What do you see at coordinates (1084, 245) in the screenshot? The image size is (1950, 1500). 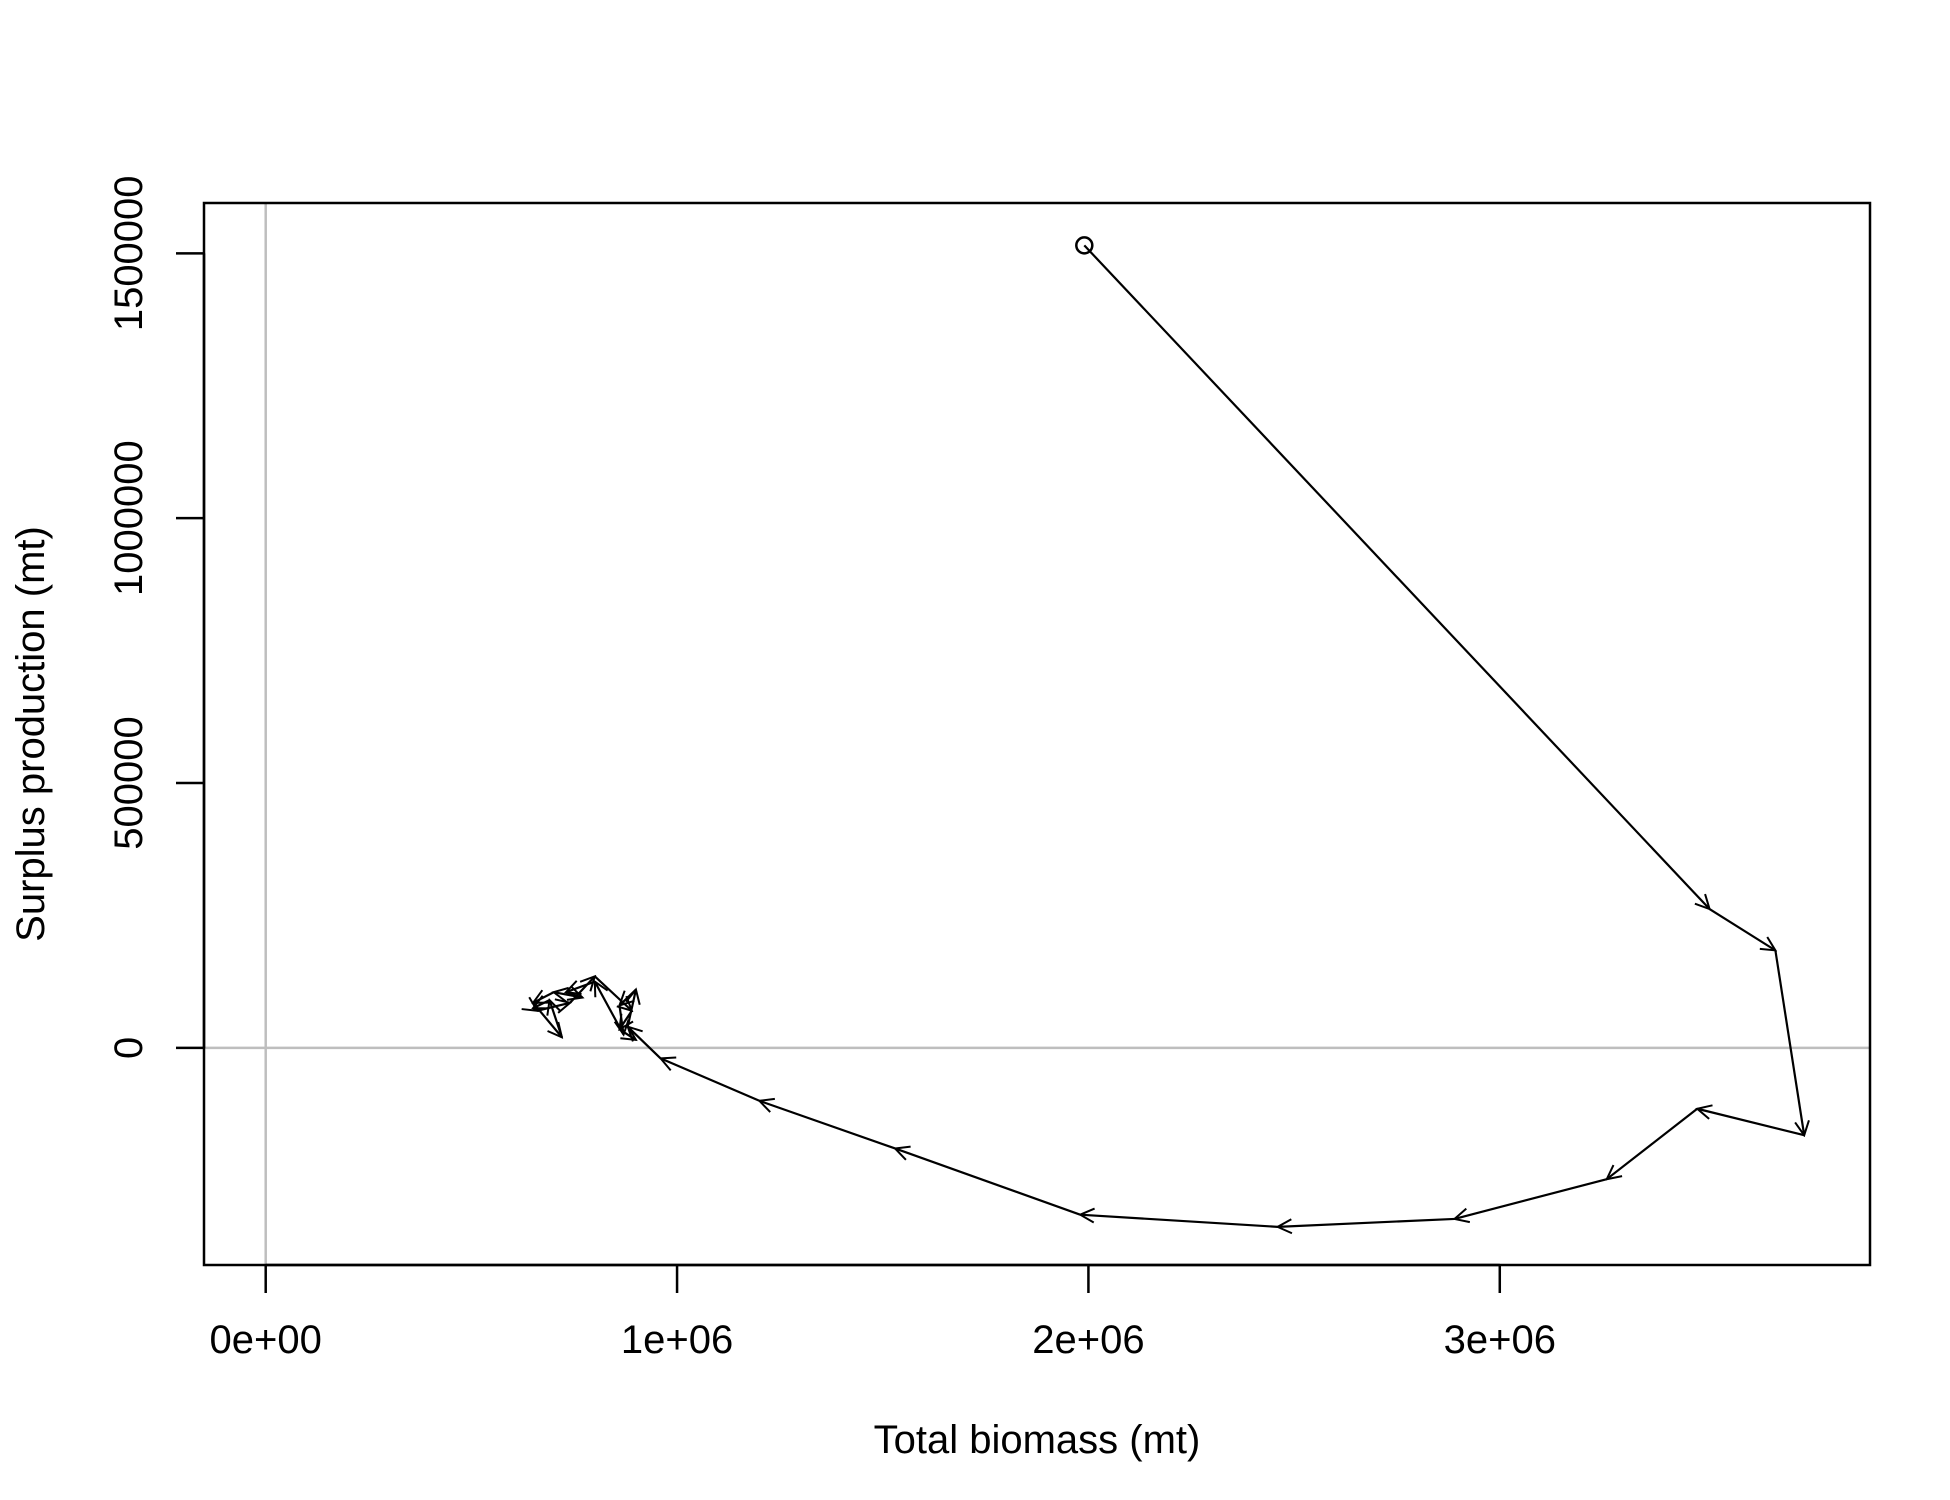 I see `start-point-marker` at bounding box center [1084, 245].